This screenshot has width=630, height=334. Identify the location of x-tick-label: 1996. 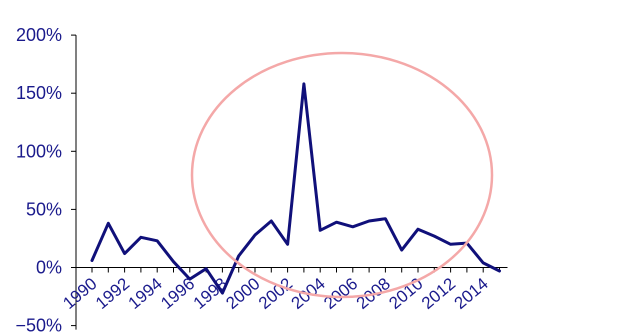
(177, 293).